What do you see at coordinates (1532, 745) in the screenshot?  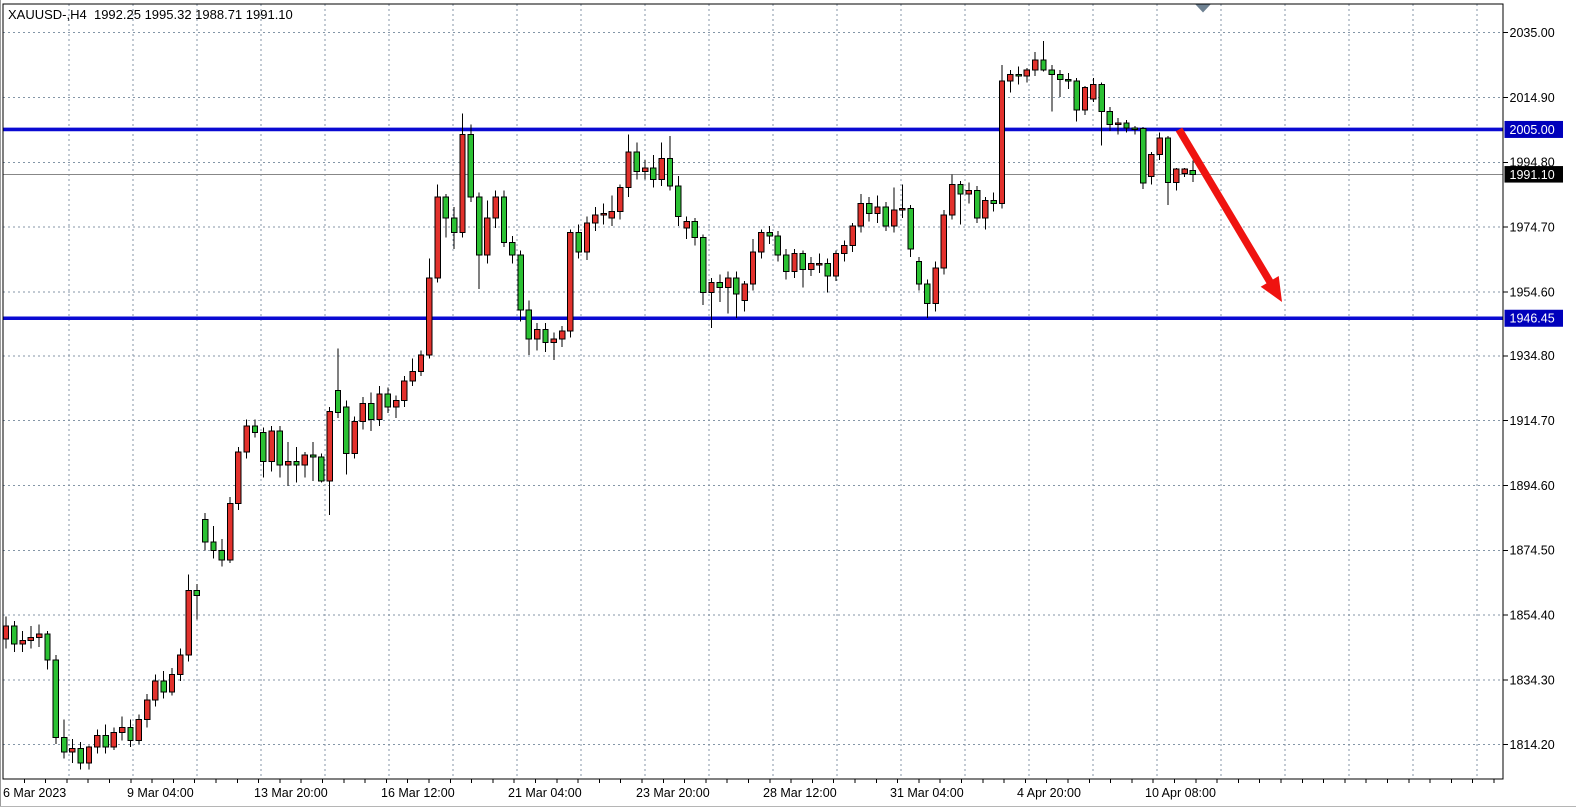 I see `y-axis-label: 1814.20` at bounding box center [1532, 745].